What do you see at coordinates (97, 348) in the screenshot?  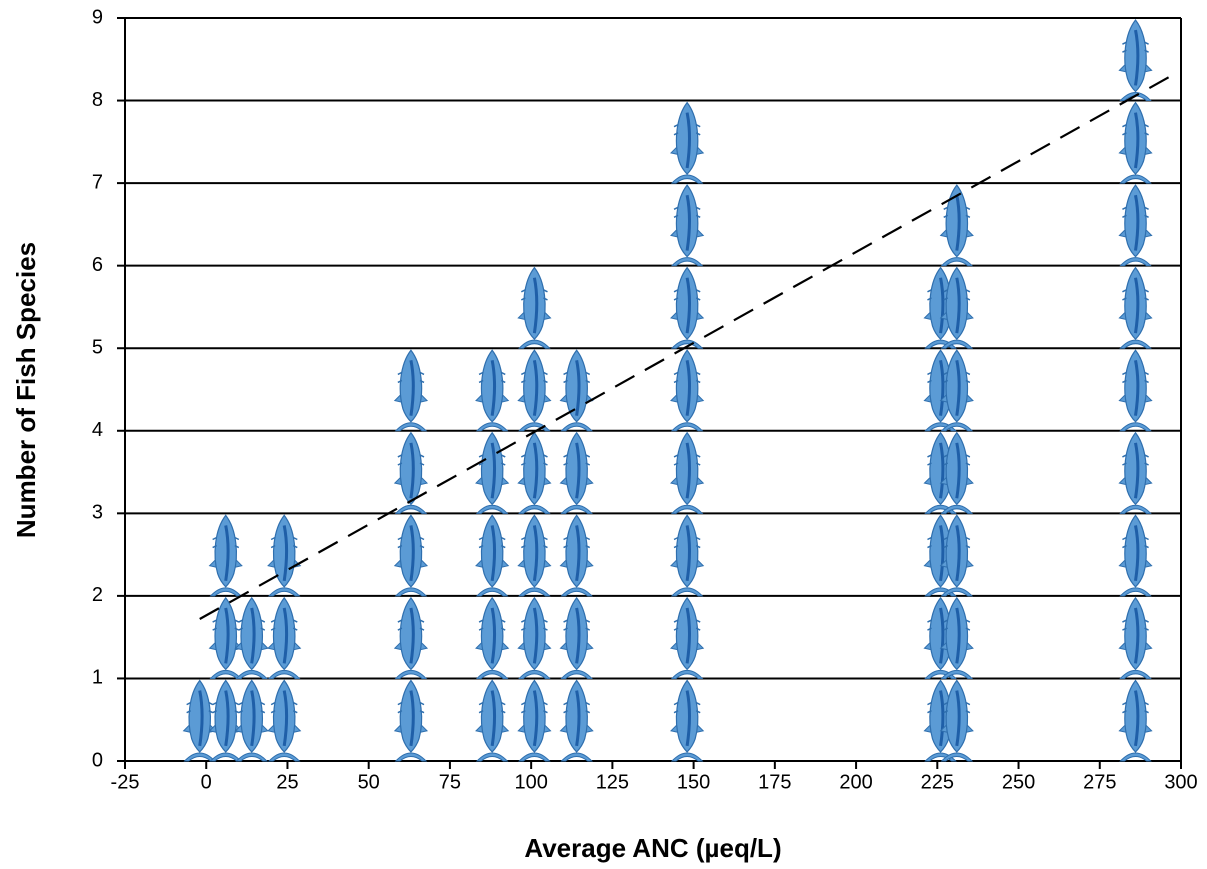 I see `y-tick-label: 5` at bounding box center [97, 348].